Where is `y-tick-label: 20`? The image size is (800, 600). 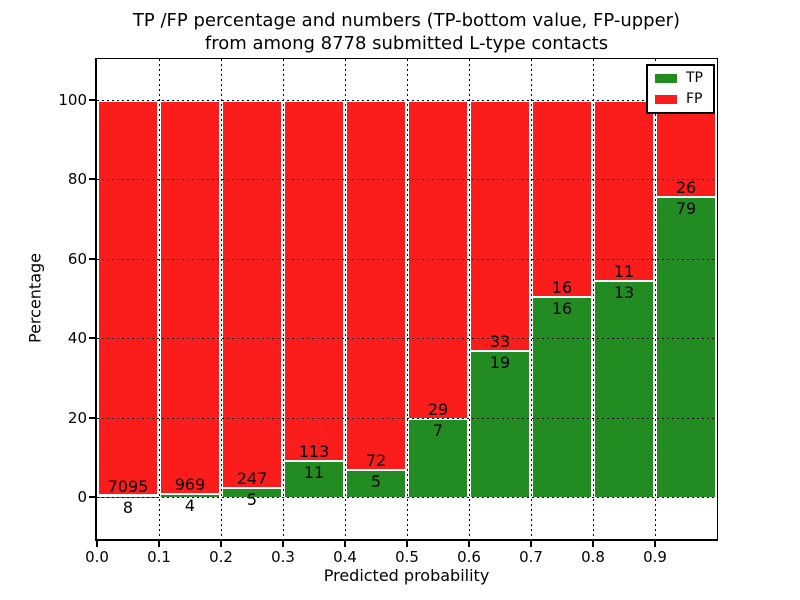
y-tick-label: 20 is located at coordinates (77, 417).